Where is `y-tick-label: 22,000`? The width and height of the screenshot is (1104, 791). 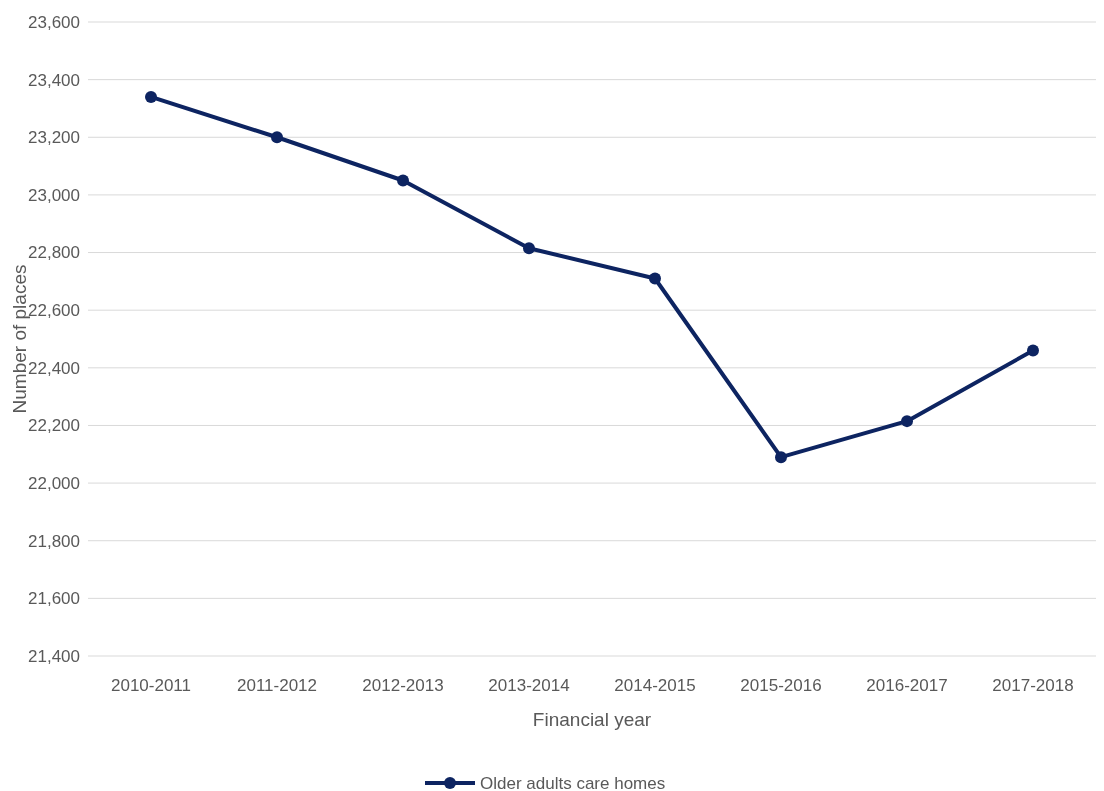
y-tick-label: 22,000 is located at coordinates (54, 484).